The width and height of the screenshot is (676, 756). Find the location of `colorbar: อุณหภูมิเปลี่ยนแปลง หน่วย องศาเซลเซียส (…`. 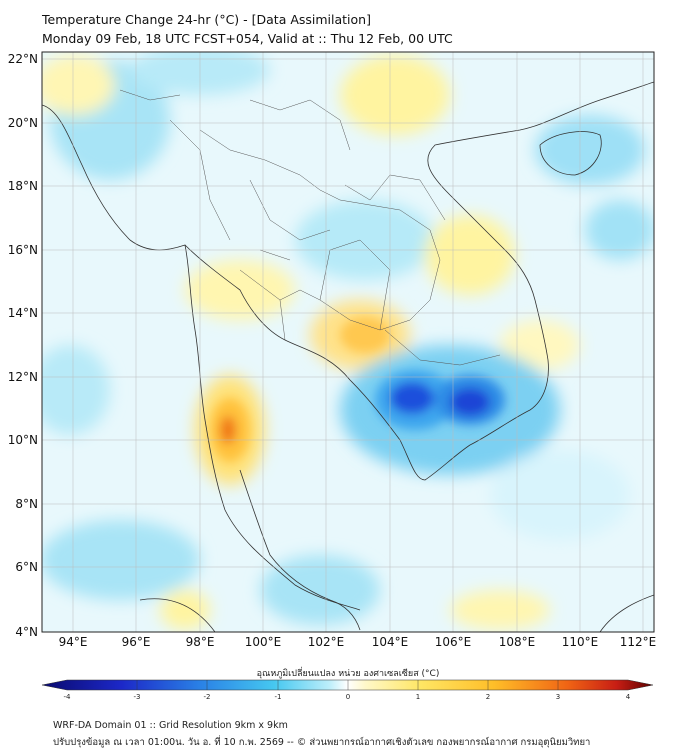

colorbar: อุณหภูมิเปลี่ยนแปลง หน่วย องศาเซลเซียส (… is located at coordinates (347, 683).